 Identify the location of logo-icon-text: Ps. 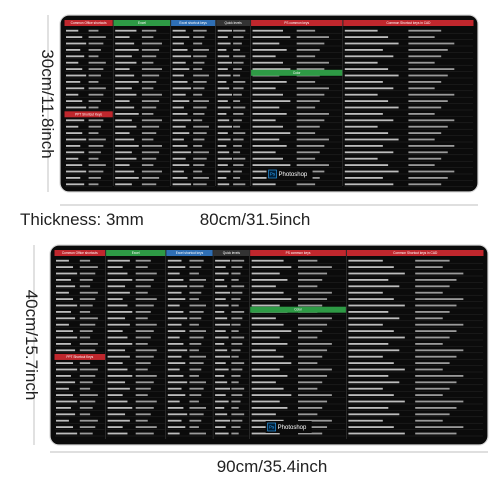
(272, 426).